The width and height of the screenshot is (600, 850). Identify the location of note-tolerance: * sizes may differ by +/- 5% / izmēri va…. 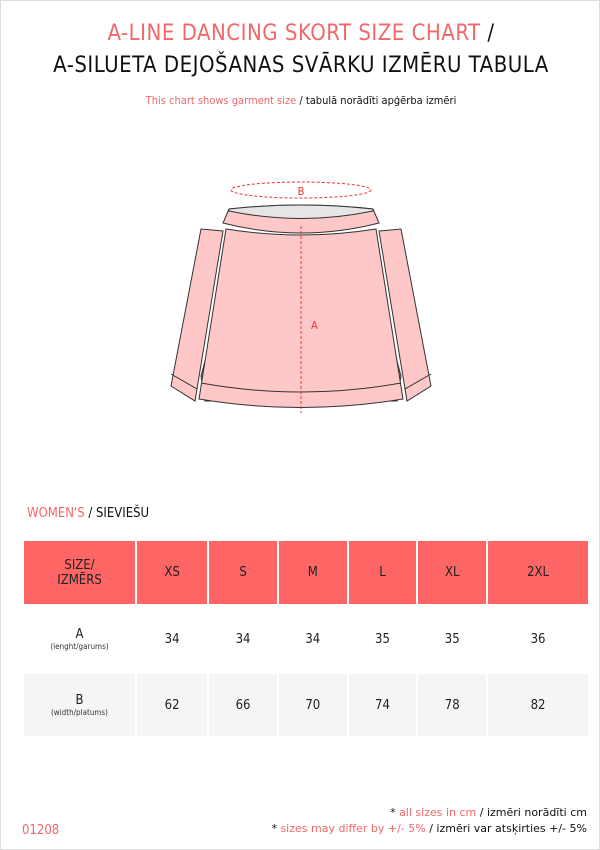
(429, 828).